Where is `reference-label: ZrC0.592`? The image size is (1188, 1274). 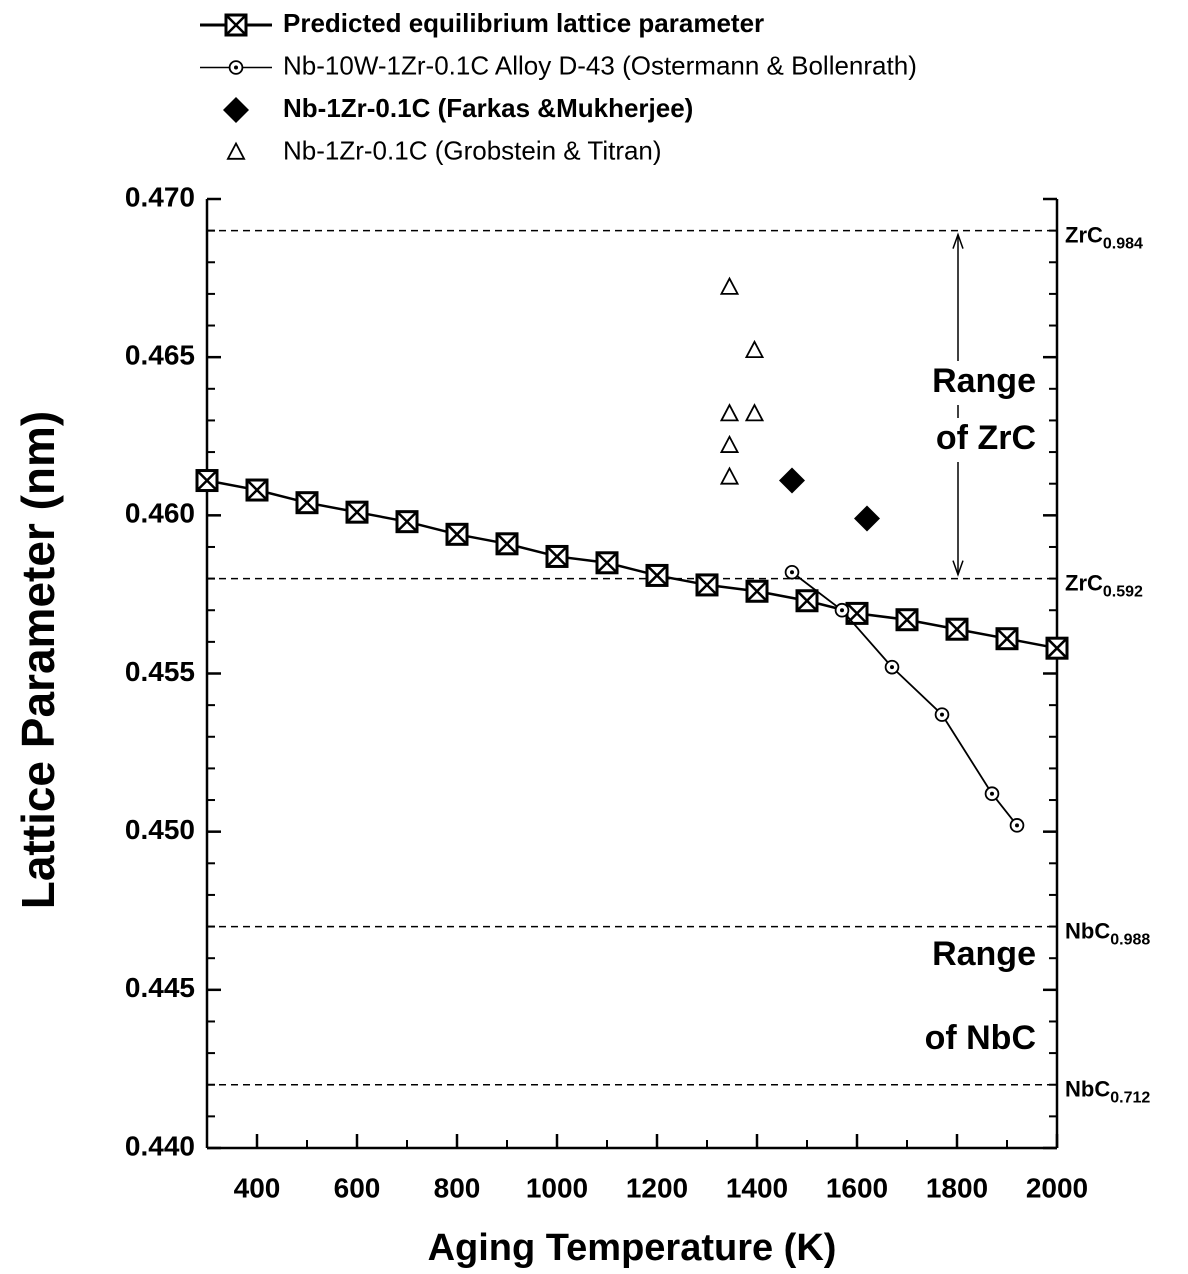 reference-label: ZrC0.592 is located at coordinates (1104, 585).